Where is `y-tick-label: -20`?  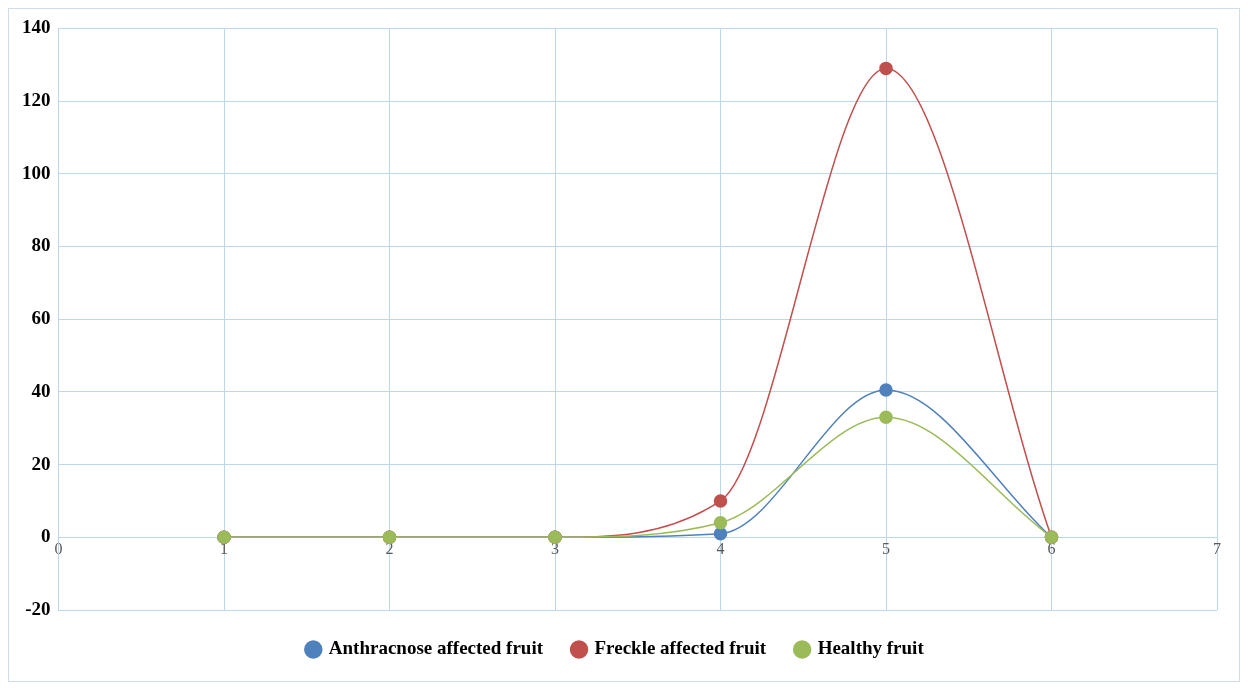
y-tick-label: -20 is located at coordinates (38, 608).